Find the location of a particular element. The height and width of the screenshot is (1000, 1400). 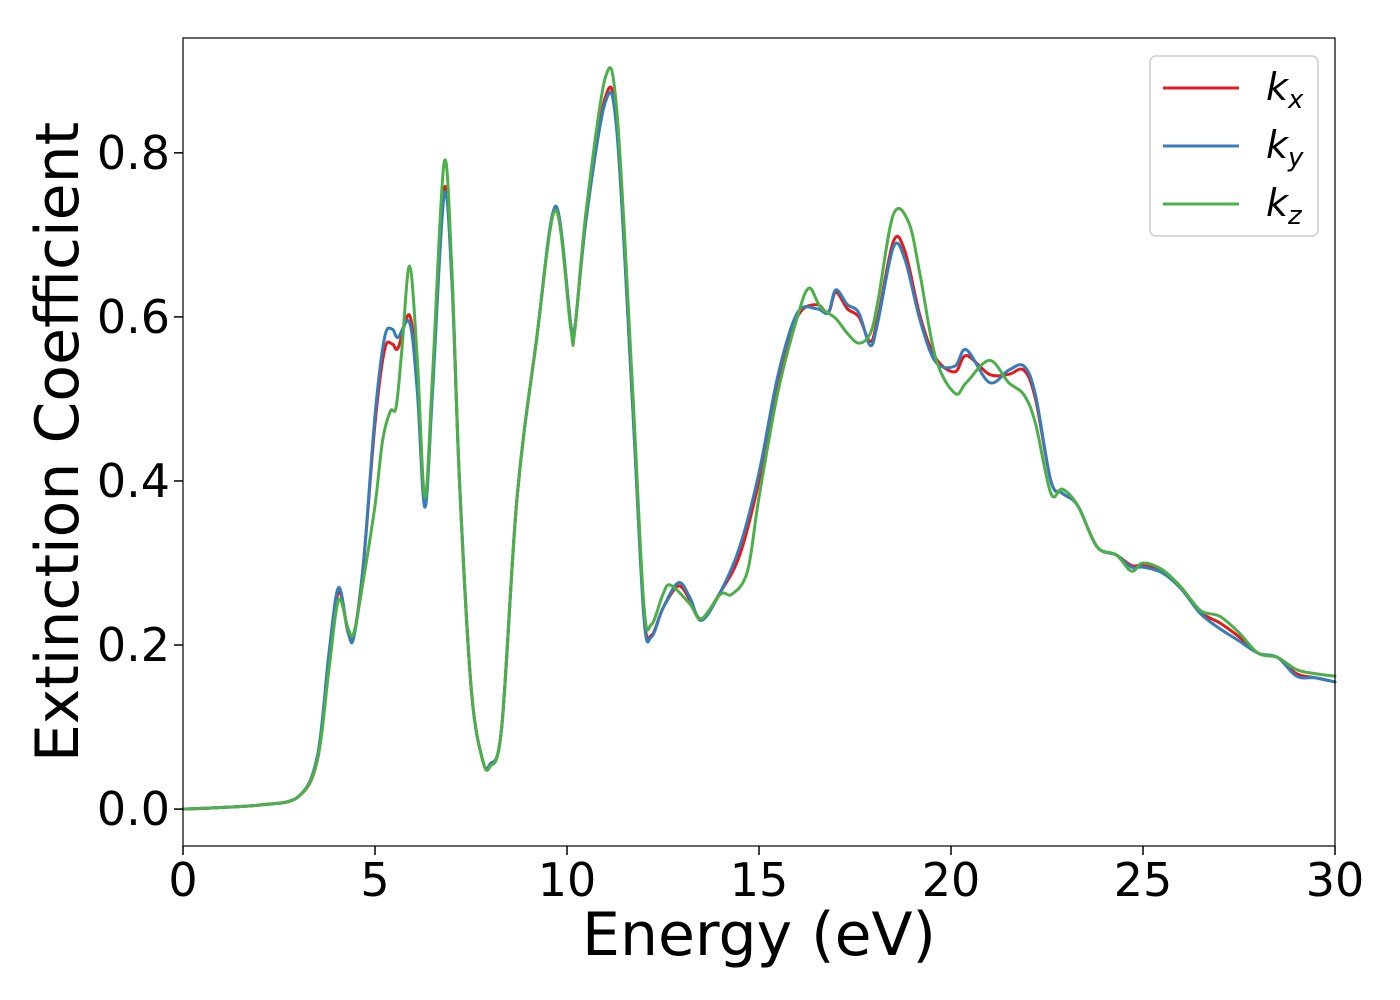

x-axis-title: Energy (eV) is located at coordinates (759, 935).